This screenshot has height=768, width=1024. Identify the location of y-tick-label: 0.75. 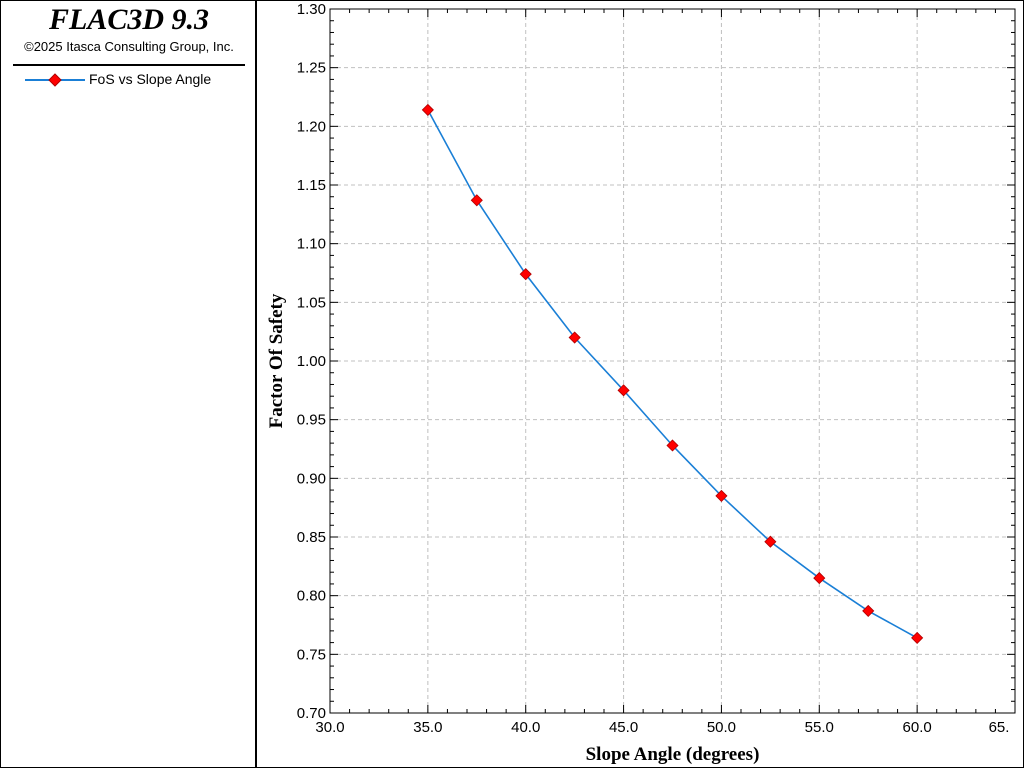
(311, 654).